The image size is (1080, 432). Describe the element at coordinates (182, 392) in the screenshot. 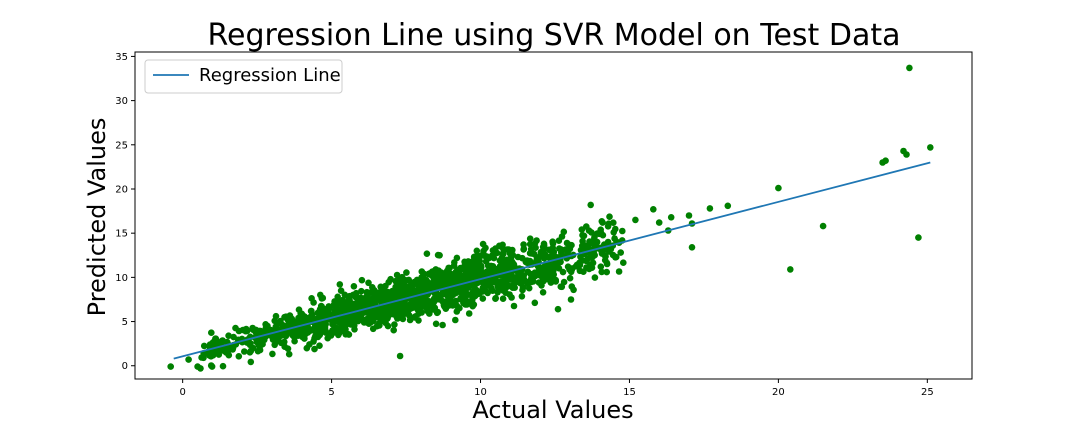

I see `x-tick-label: 0` at that location.